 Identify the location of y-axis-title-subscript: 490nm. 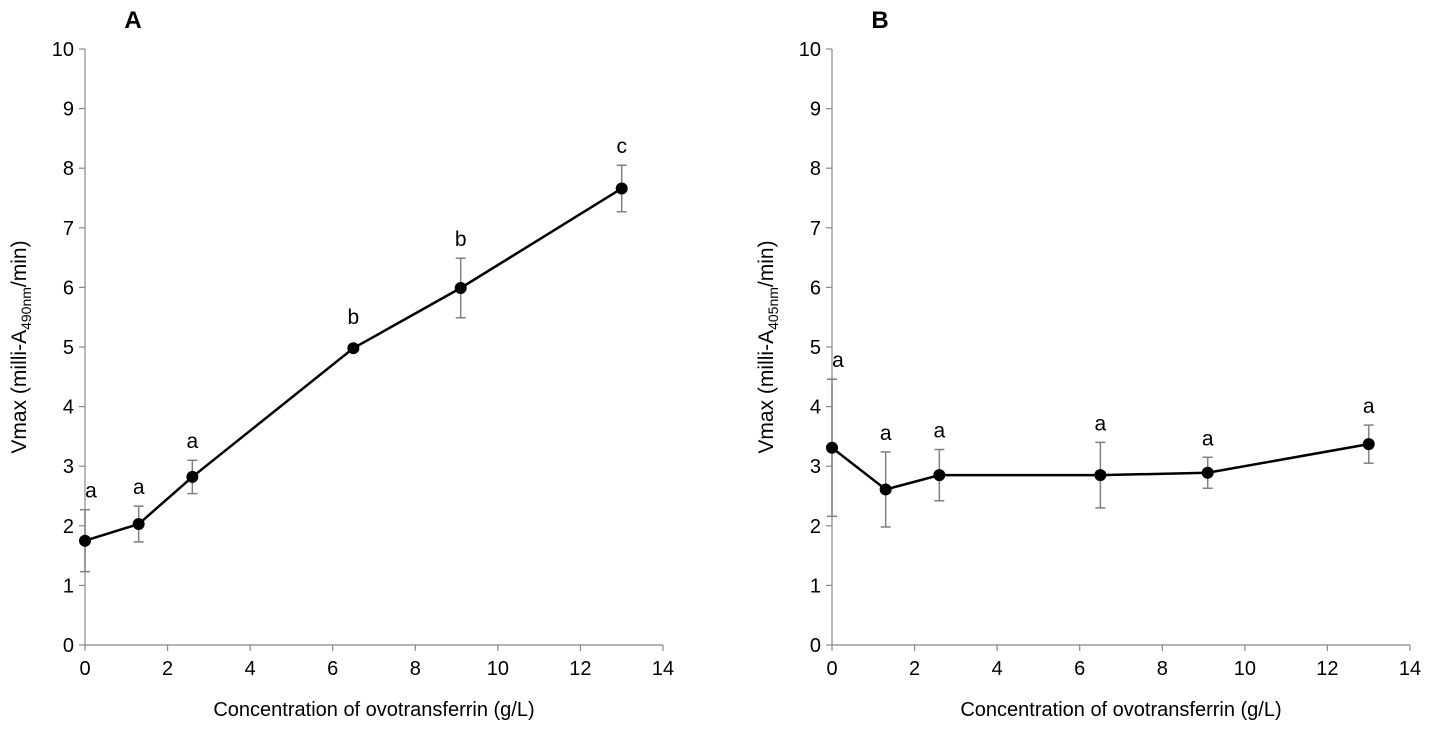
(26, 308).